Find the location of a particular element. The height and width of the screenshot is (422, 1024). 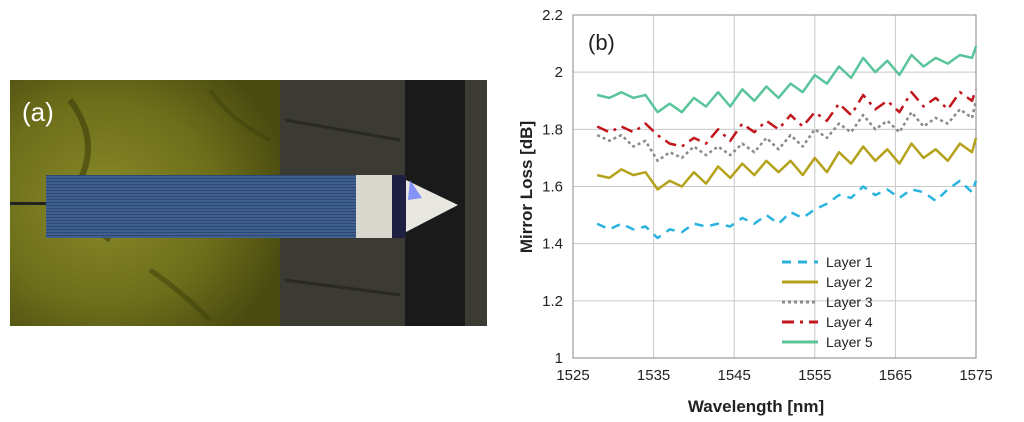

panel-b-label: (b) is located at coordinates (601, 42).